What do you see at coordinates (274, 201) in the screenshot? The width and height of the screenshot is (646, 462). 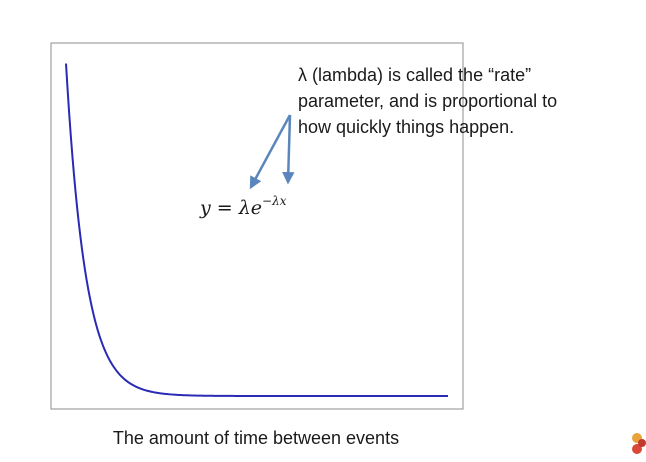 I see `formula-exponent: −λx` at bounding box center [274, 201].